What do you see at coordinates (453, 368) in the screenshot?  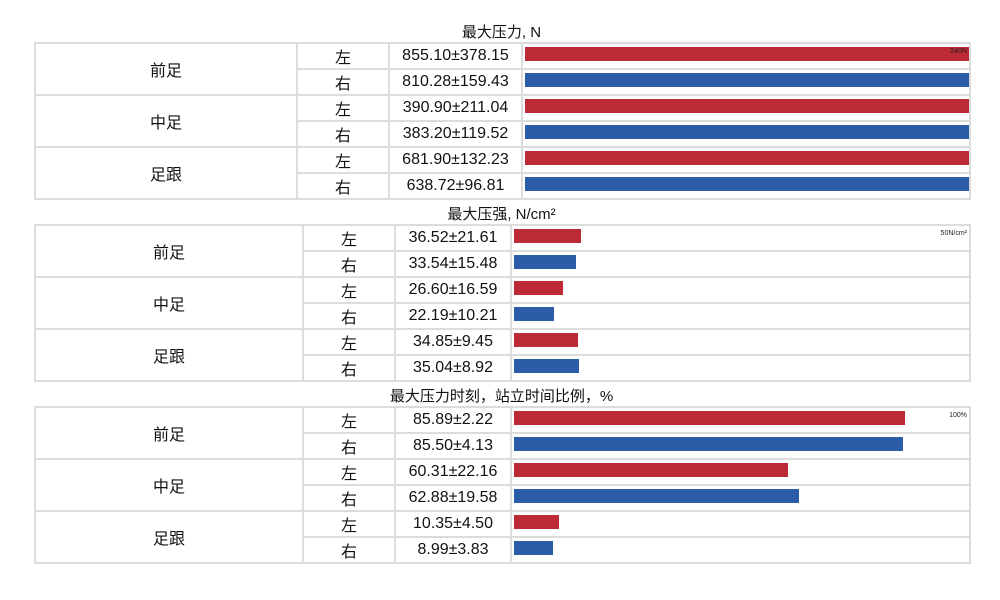 I see `value-cell: 35.04±8.92` at bounding box center [453, 368].